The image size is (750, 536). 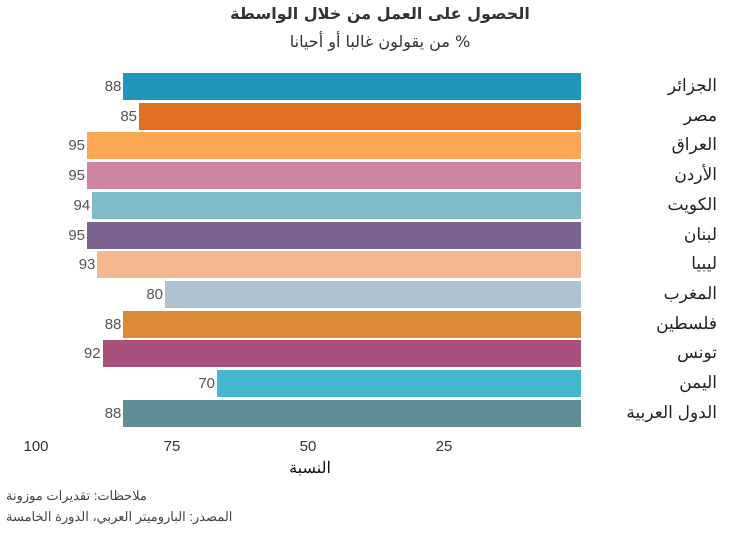 I want to click on category-label: ليبيا, so click(x=704, y=264).